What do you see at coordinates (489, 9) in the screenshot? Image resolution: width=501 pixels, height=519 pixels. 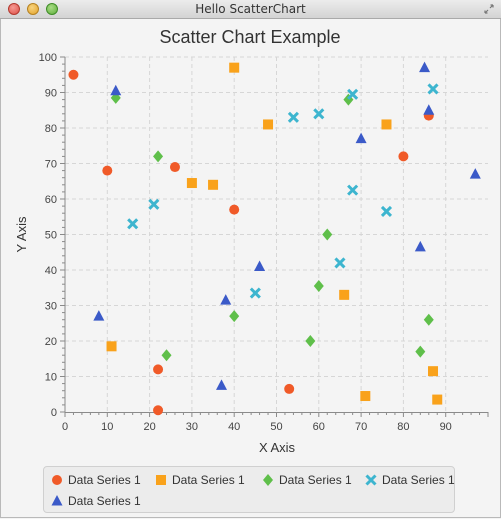 I see `resize-icon` at bounding box center [489, 9].